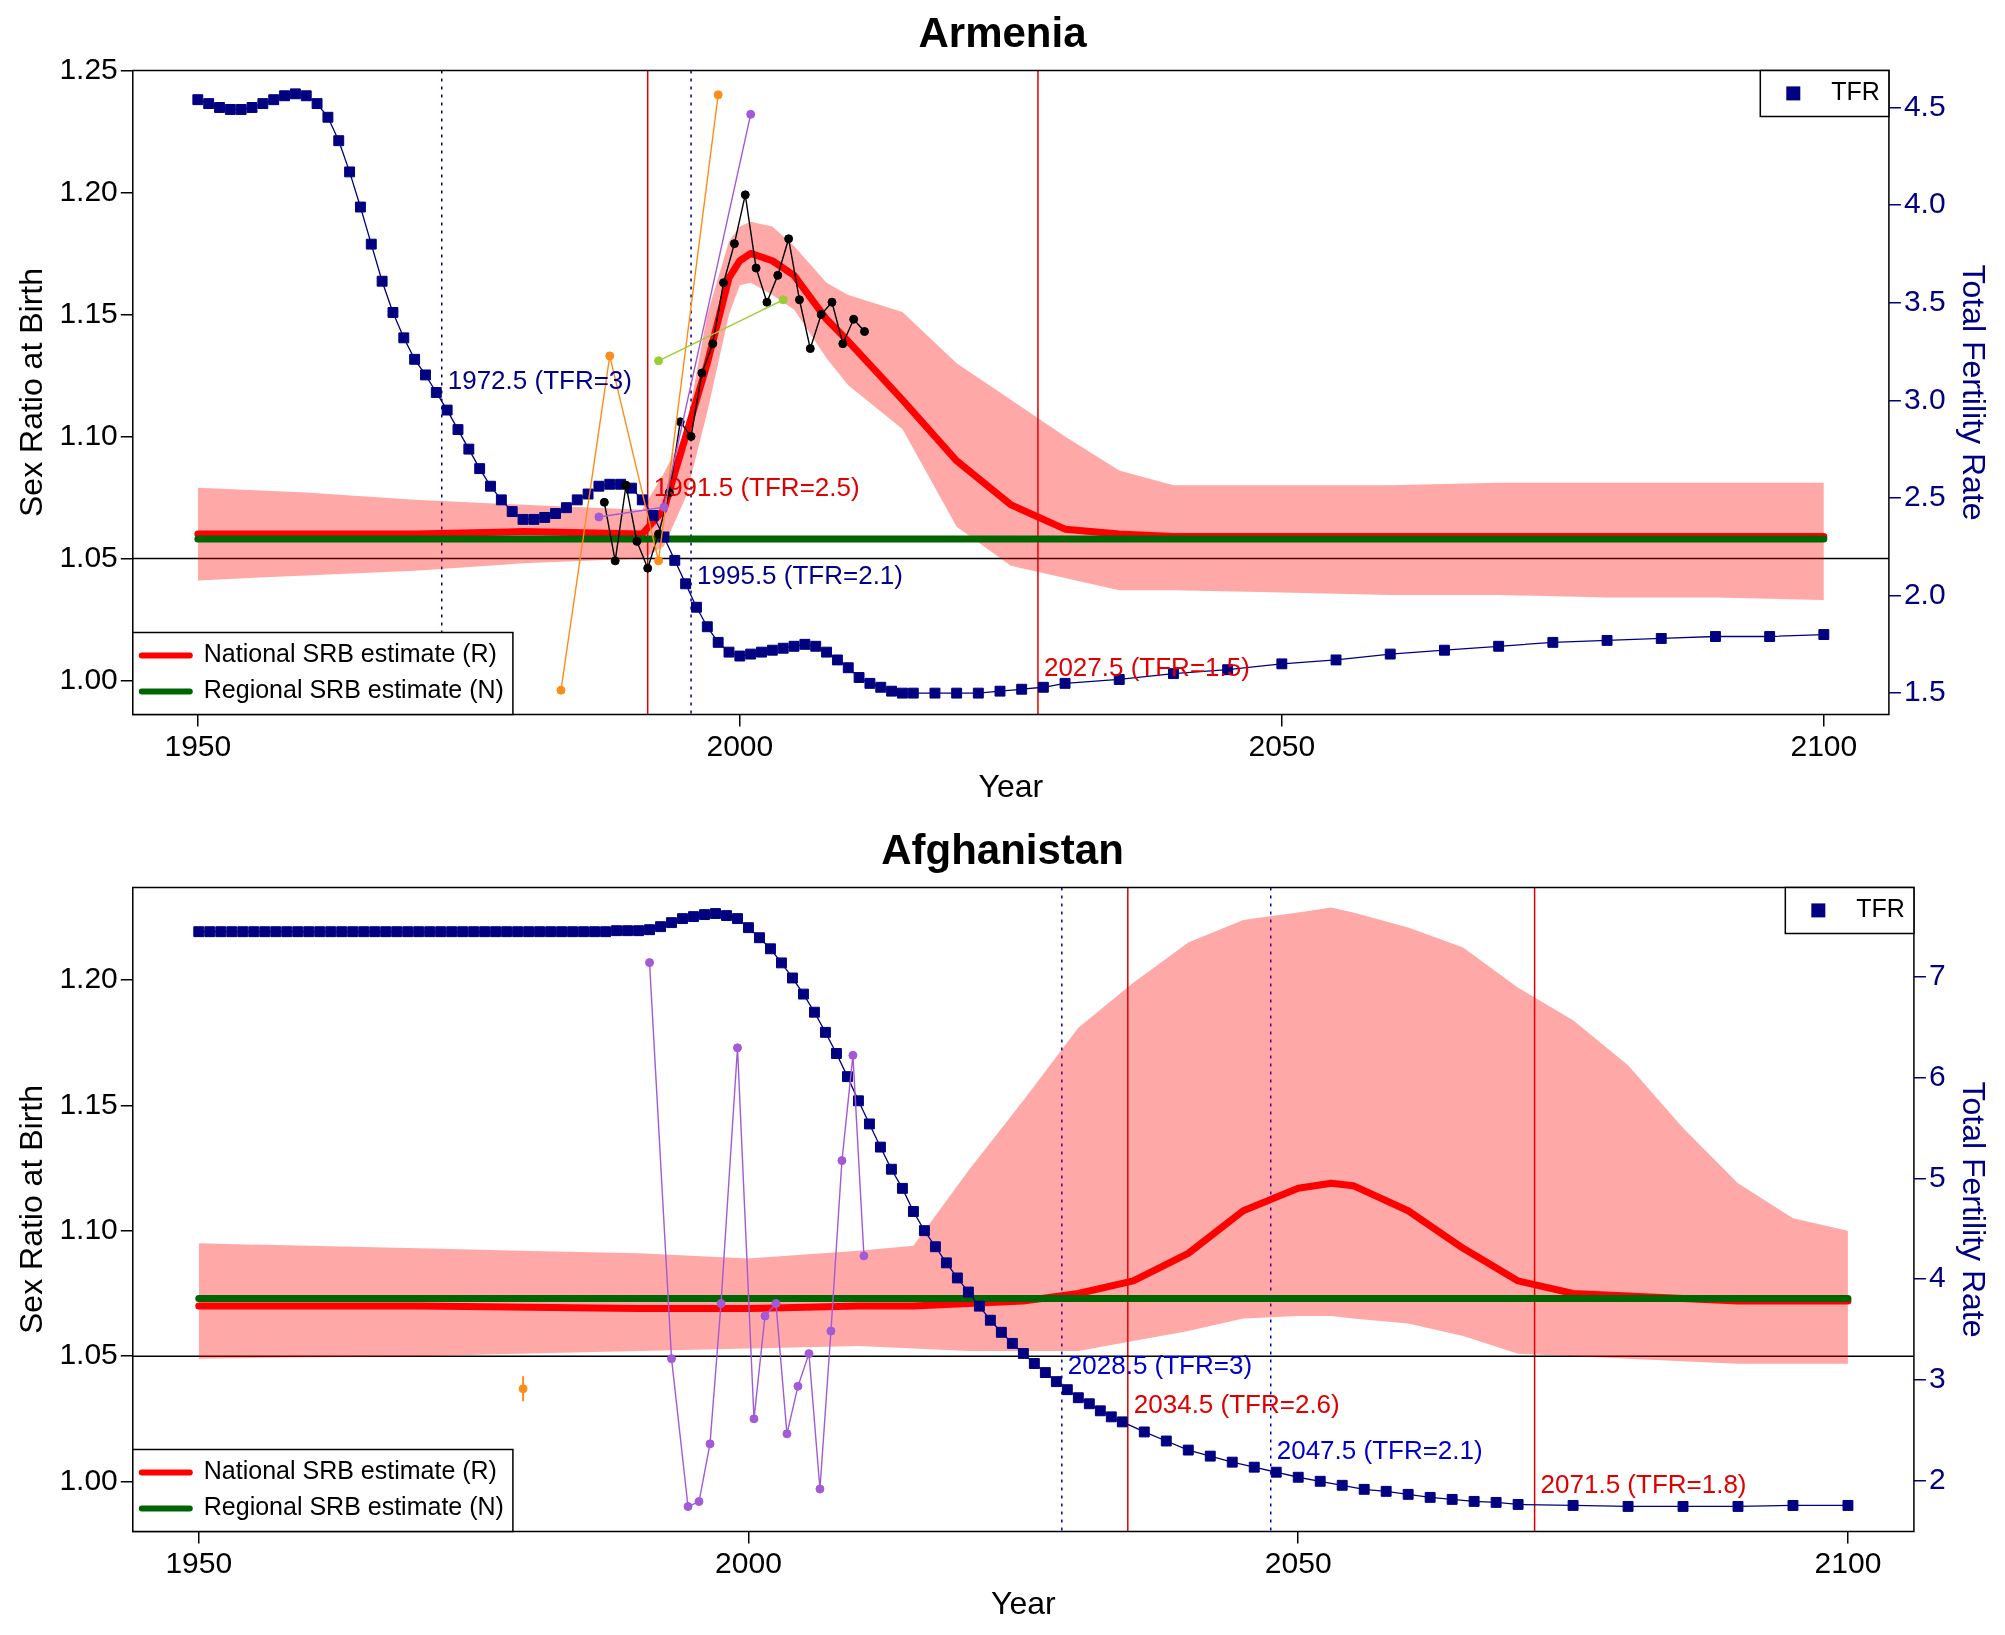  What do you see at coordinates (1003, 32) in the screenshot?
I see `chart-title: Armenia` at bounding box center [1003, 32].